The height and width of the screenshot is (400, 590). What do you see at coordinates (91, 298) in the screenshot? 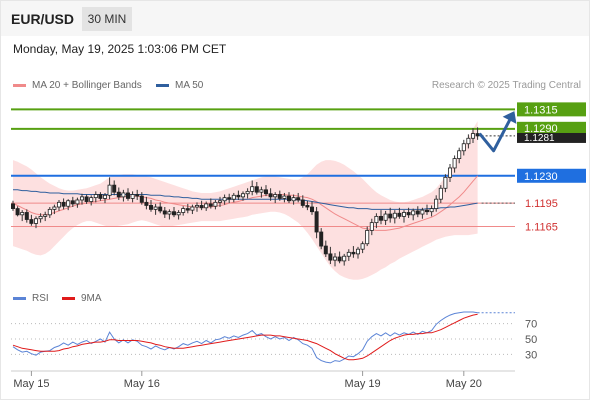
I see `legend-9ma-label: 9MA` at bounding box center [91, 298].